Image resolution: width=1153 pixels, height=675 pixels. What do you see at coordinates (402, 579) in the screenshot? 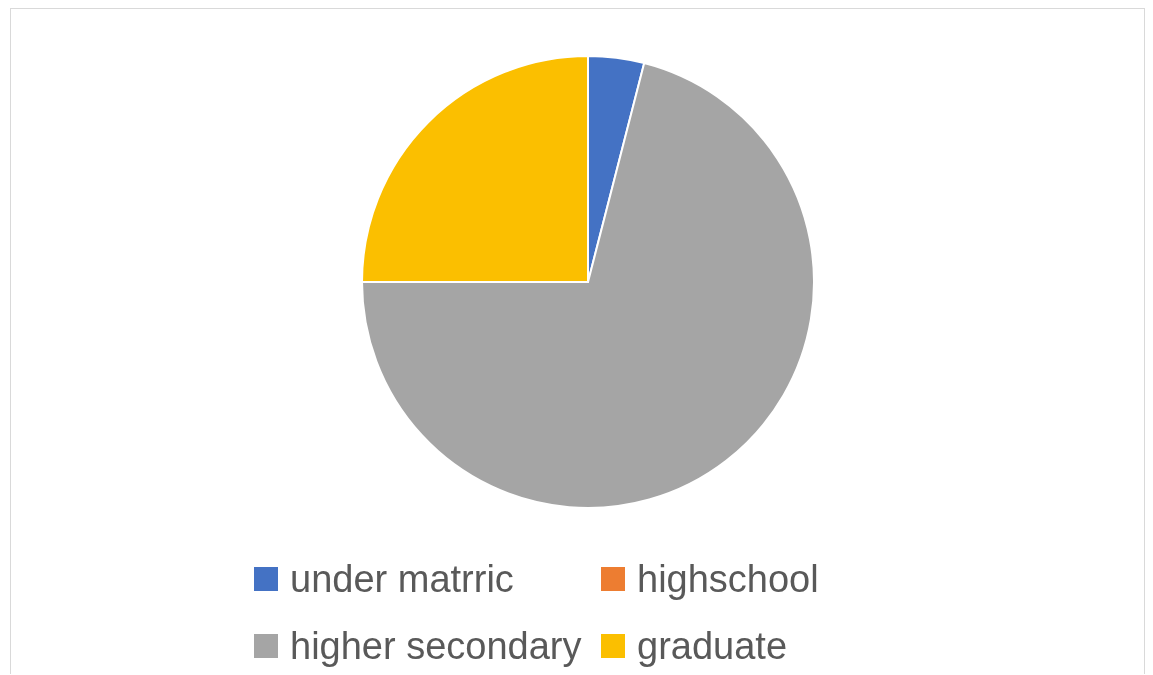
I see `legend-label: under matrric` at bounding box center [402, 579].